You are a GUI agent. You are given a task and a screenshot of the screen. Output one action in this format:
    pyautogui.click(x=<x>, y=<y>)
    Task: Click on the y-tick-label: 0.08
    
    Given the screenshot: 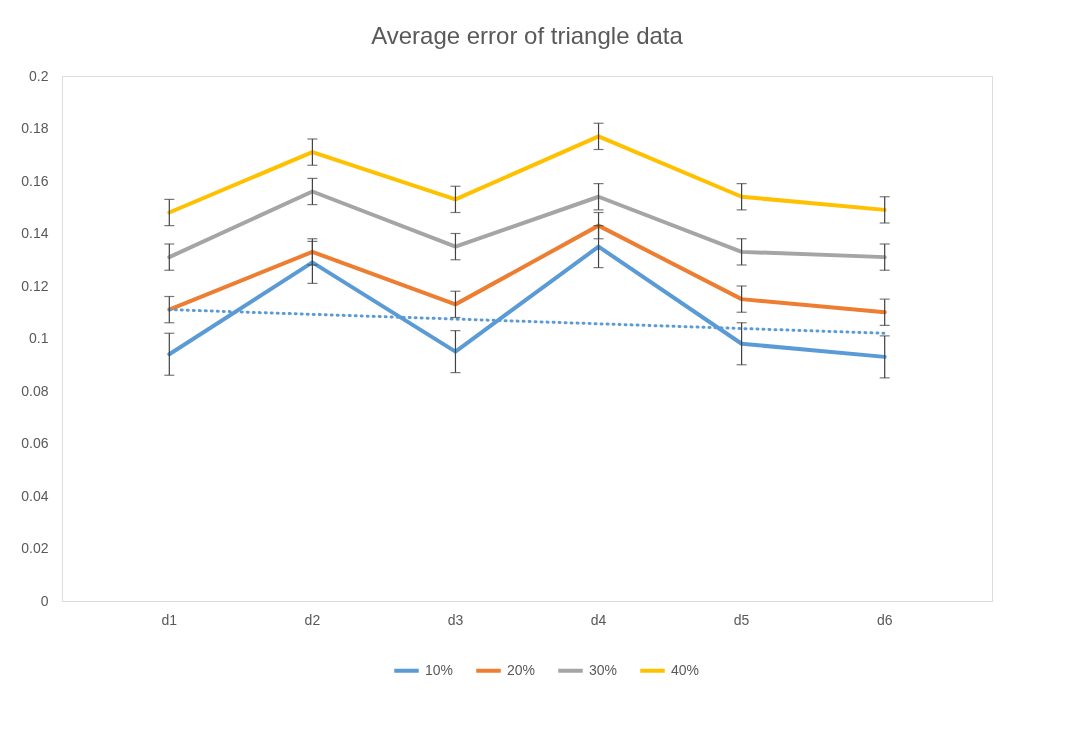 What is the action you would take?
    pyautogui.click(x=35, y=390)
    